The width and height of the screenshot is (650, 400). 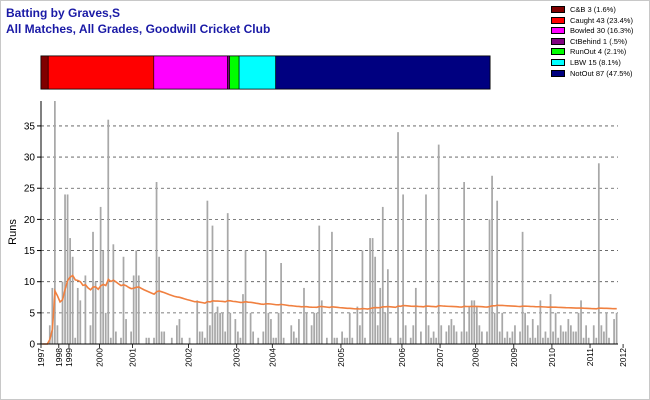 I want to click on legend-item: CtBehind 1 (.5%), so click(x=600, y=42).